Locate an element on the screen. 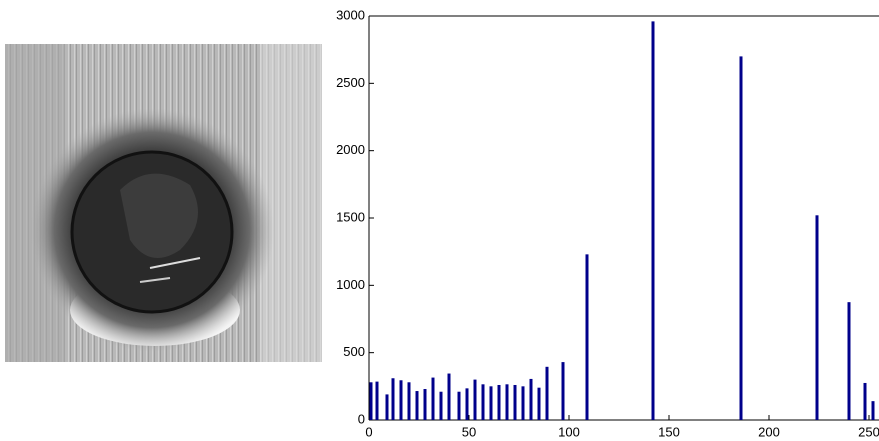  x-tick-label: 0 is located at coordinates (368, 431).